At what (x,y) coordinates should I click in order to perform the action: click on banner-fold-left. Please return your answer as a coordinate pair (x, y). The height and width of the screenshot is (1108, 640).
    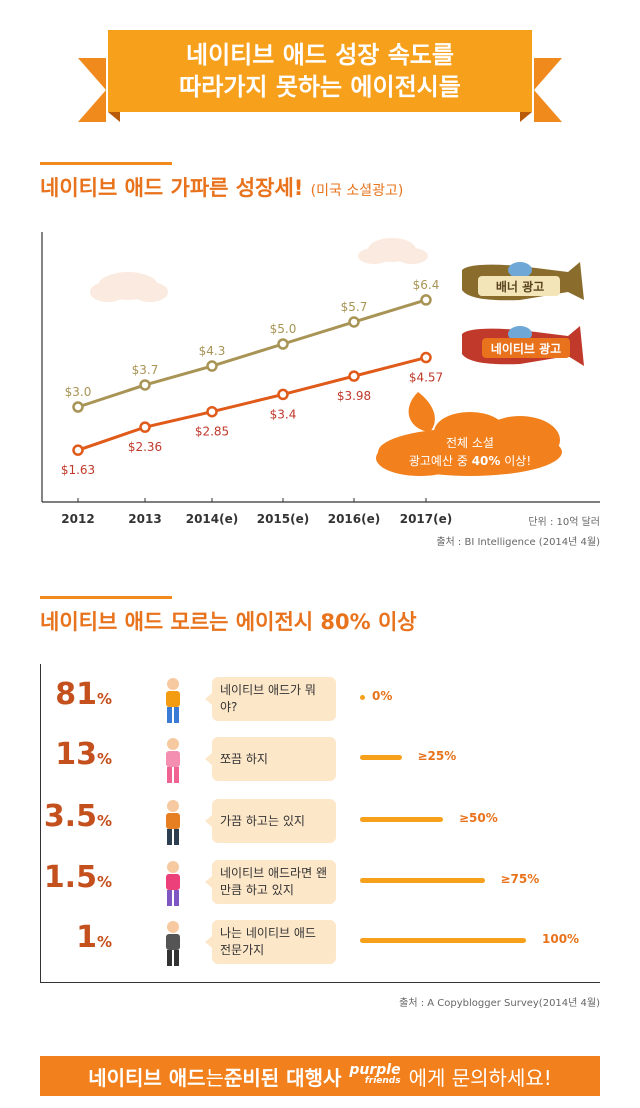
    Looking at the image, I should click on (114, 117).